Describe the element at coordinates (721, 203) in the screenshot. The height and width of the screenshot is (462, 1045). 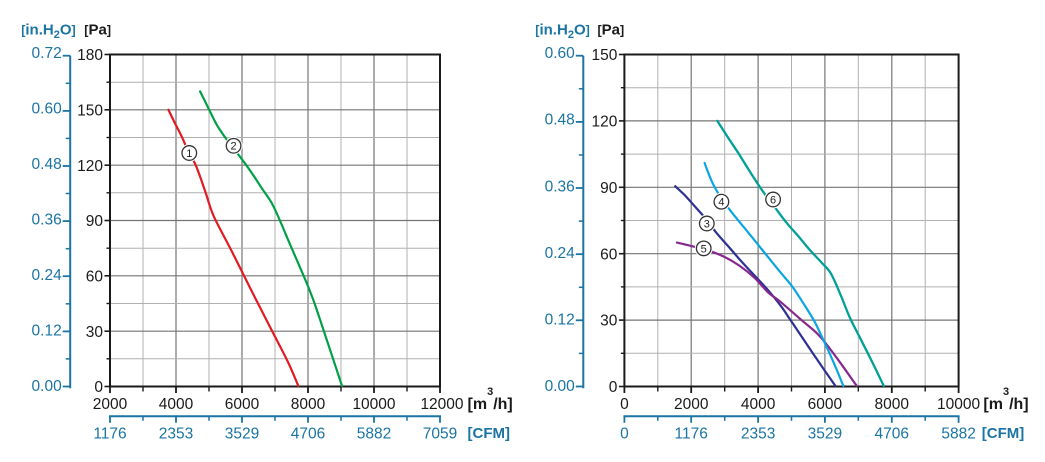
I see `svg-text: 4` at that location.